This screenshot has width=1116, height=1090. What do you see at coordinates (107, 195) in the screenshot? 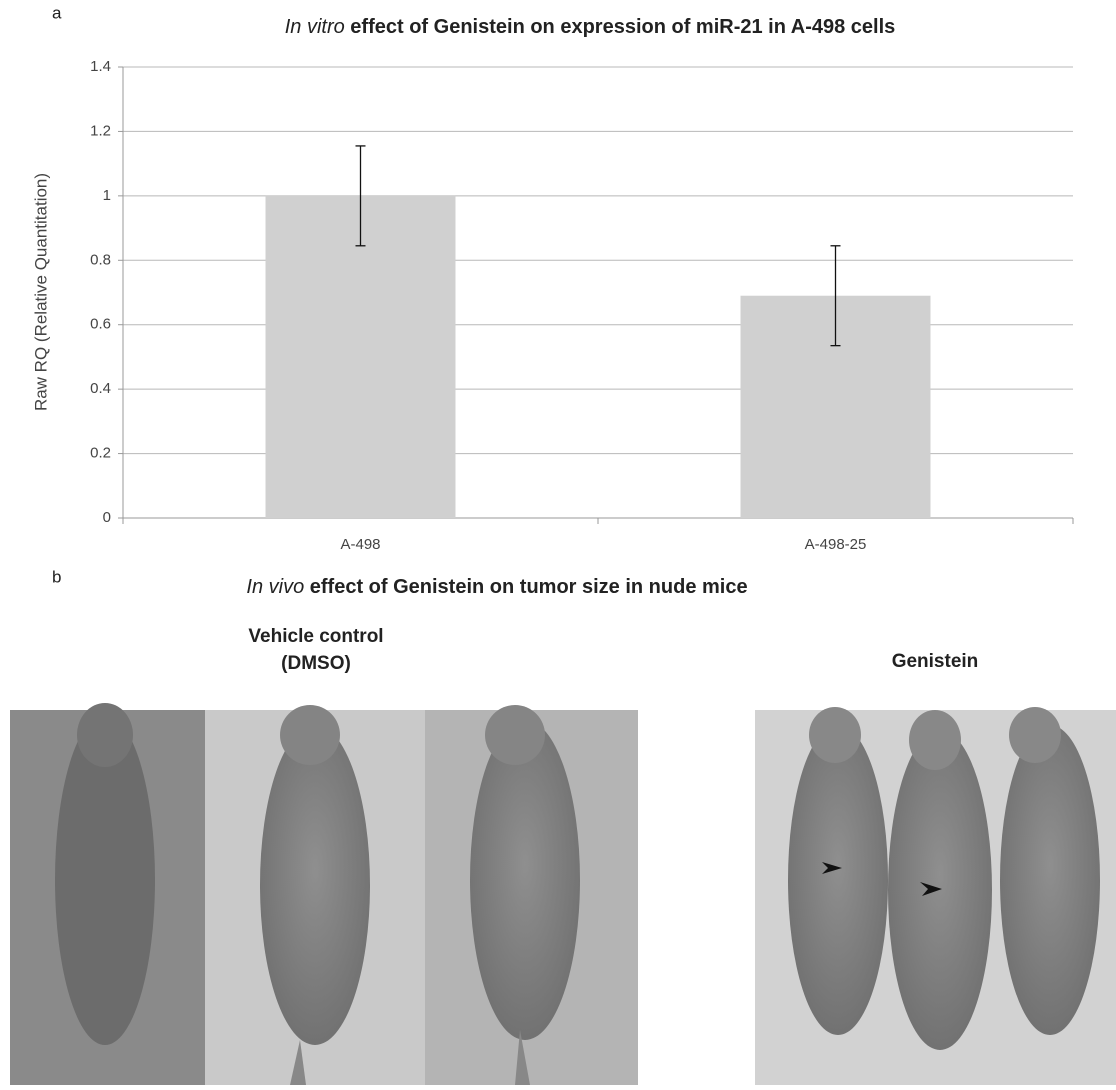
I see `y-tick-label: 1` at bounding box center [107, 195].